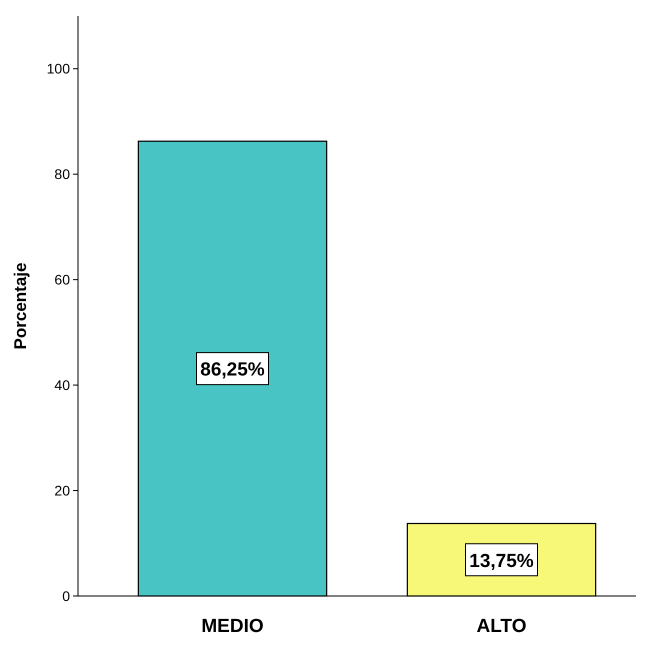 The height and width of the screenshot is (645, 656). Describe the element at coordinates (62, 490) in the screenshot. I see `y-tick-label: 20` at that location.